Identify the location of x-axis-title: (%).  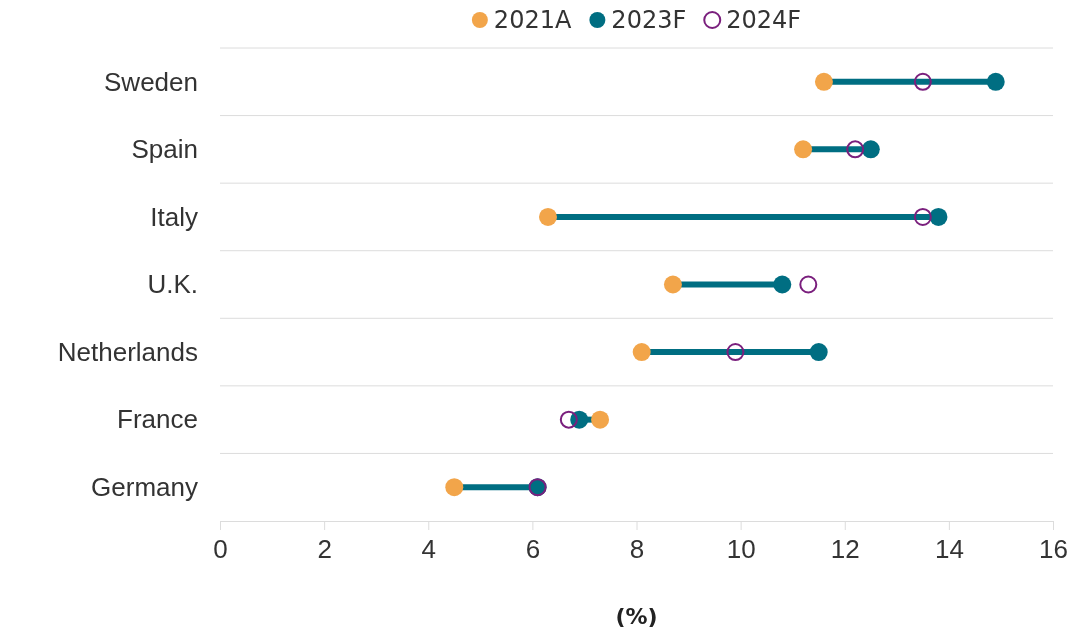
(636, 616).